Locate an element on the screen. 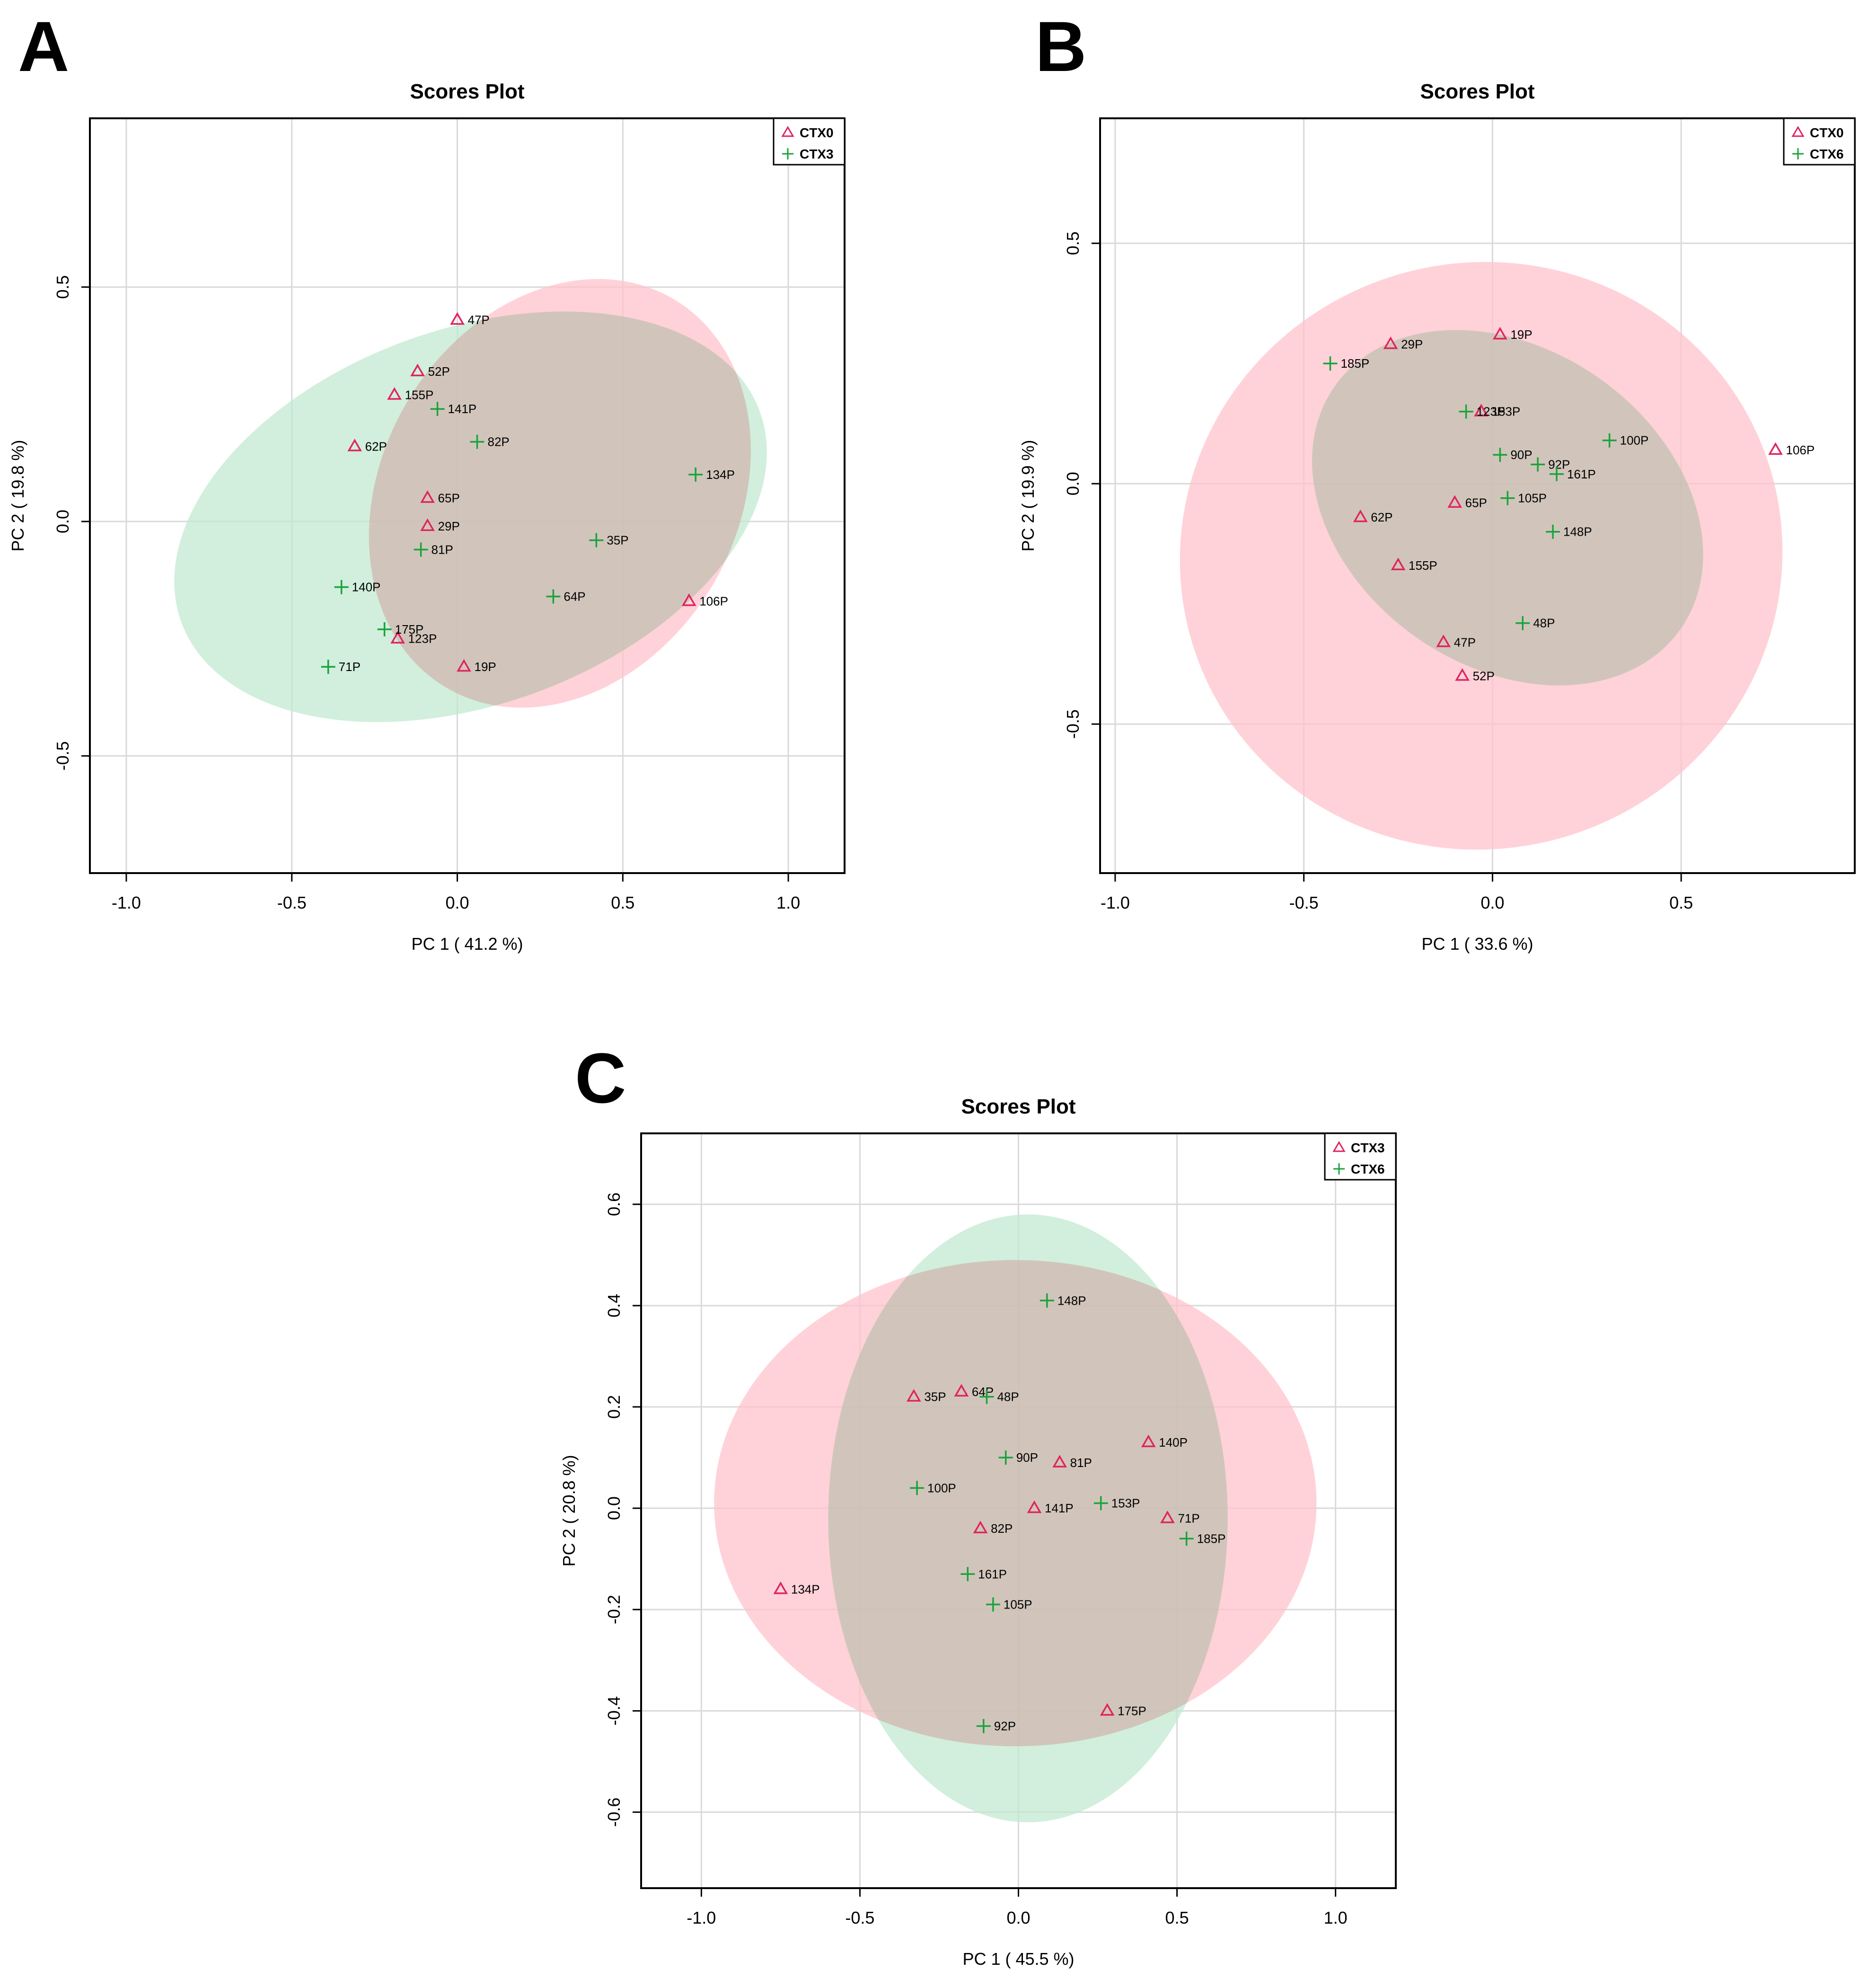 The image size is (1868, 1988). legend: CTX0 CTX6 is located at coordinates (1819, 141).